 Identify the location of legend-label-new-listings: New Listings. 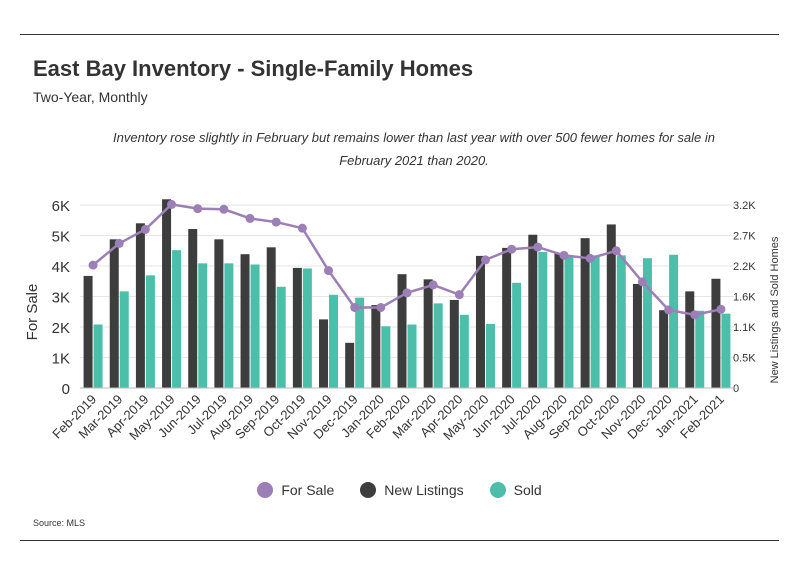
(424, 490).